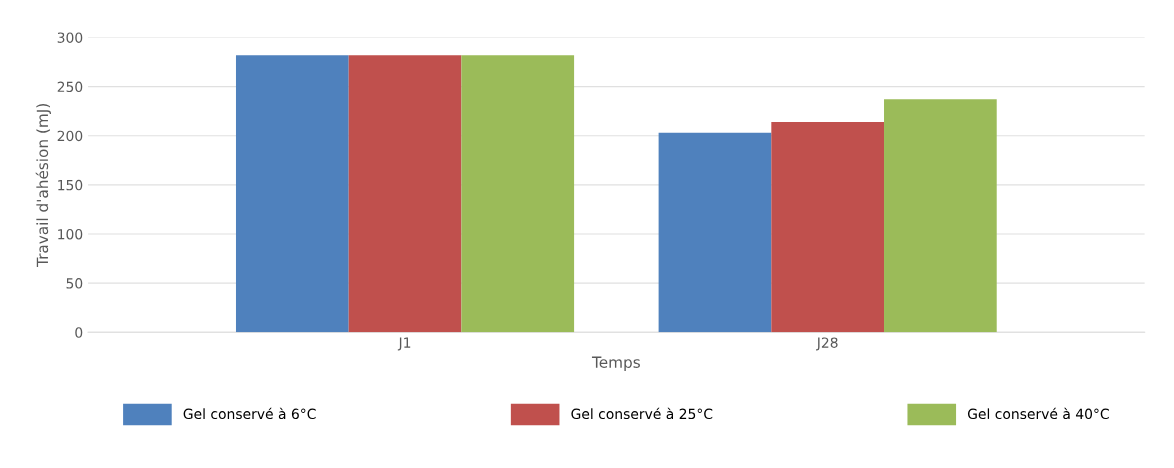 The image size is (1174, 468). What do you see at coordinates (827, 344) in the screenshot?
I see `x-tick-label: J28` at bounding box center [827, 344].